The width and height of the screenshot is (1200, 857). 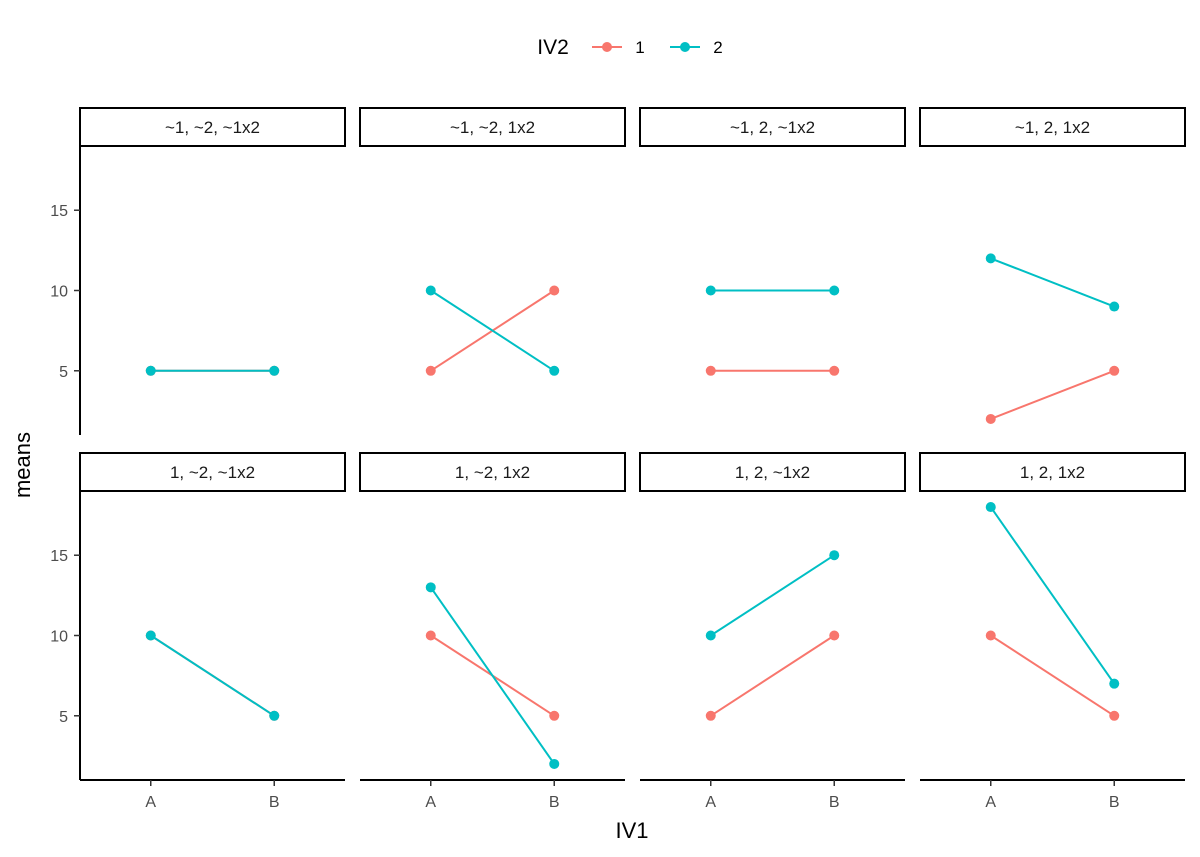 I want to click on facet-panel: 1, ~2, ~1x2, so click(x=212, y=586).